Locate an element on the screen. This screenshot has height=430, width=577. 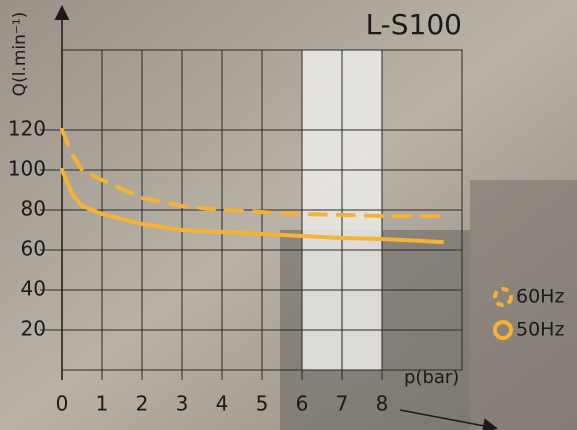
x-tick-label: 7 is located at coordinates (342, 404).